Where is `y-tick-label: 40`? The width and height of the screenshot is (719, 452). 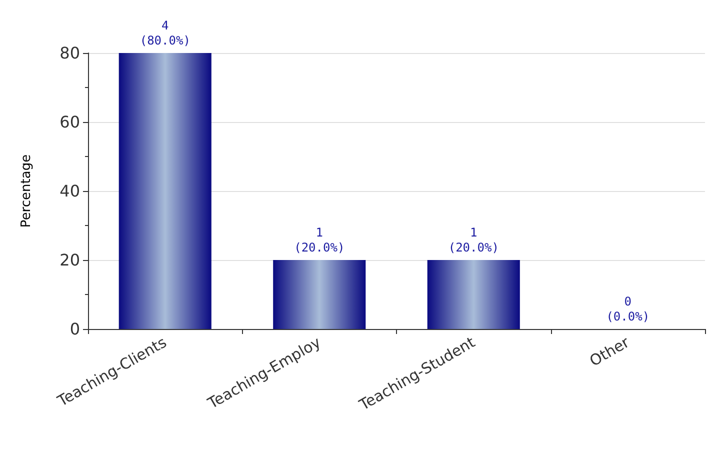
y-tick-label: 40 is located at coordinates (70, 191).